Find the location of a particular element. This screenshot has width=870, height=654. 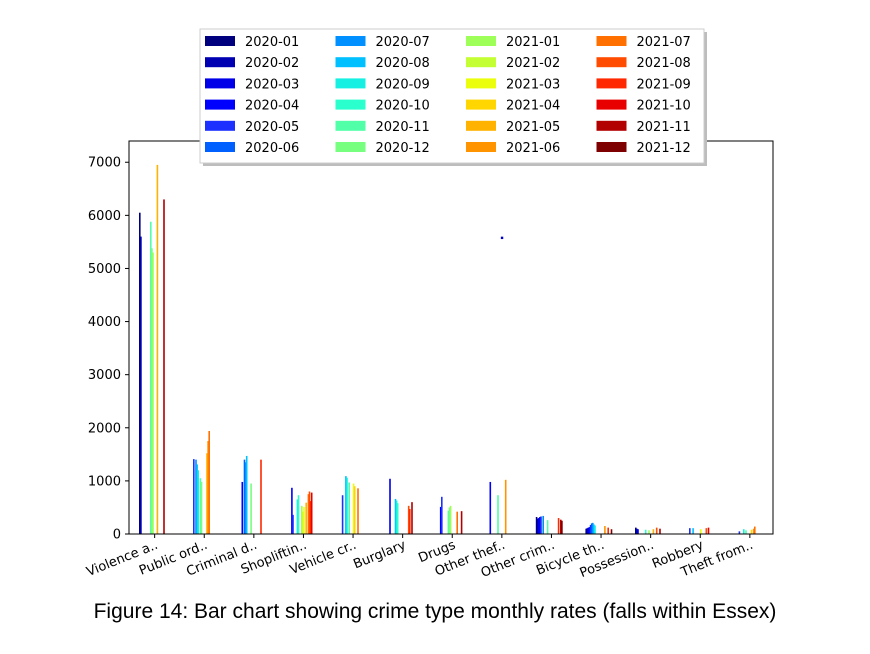

legend-label: 2020-06 is located at coordinates (272, 148).